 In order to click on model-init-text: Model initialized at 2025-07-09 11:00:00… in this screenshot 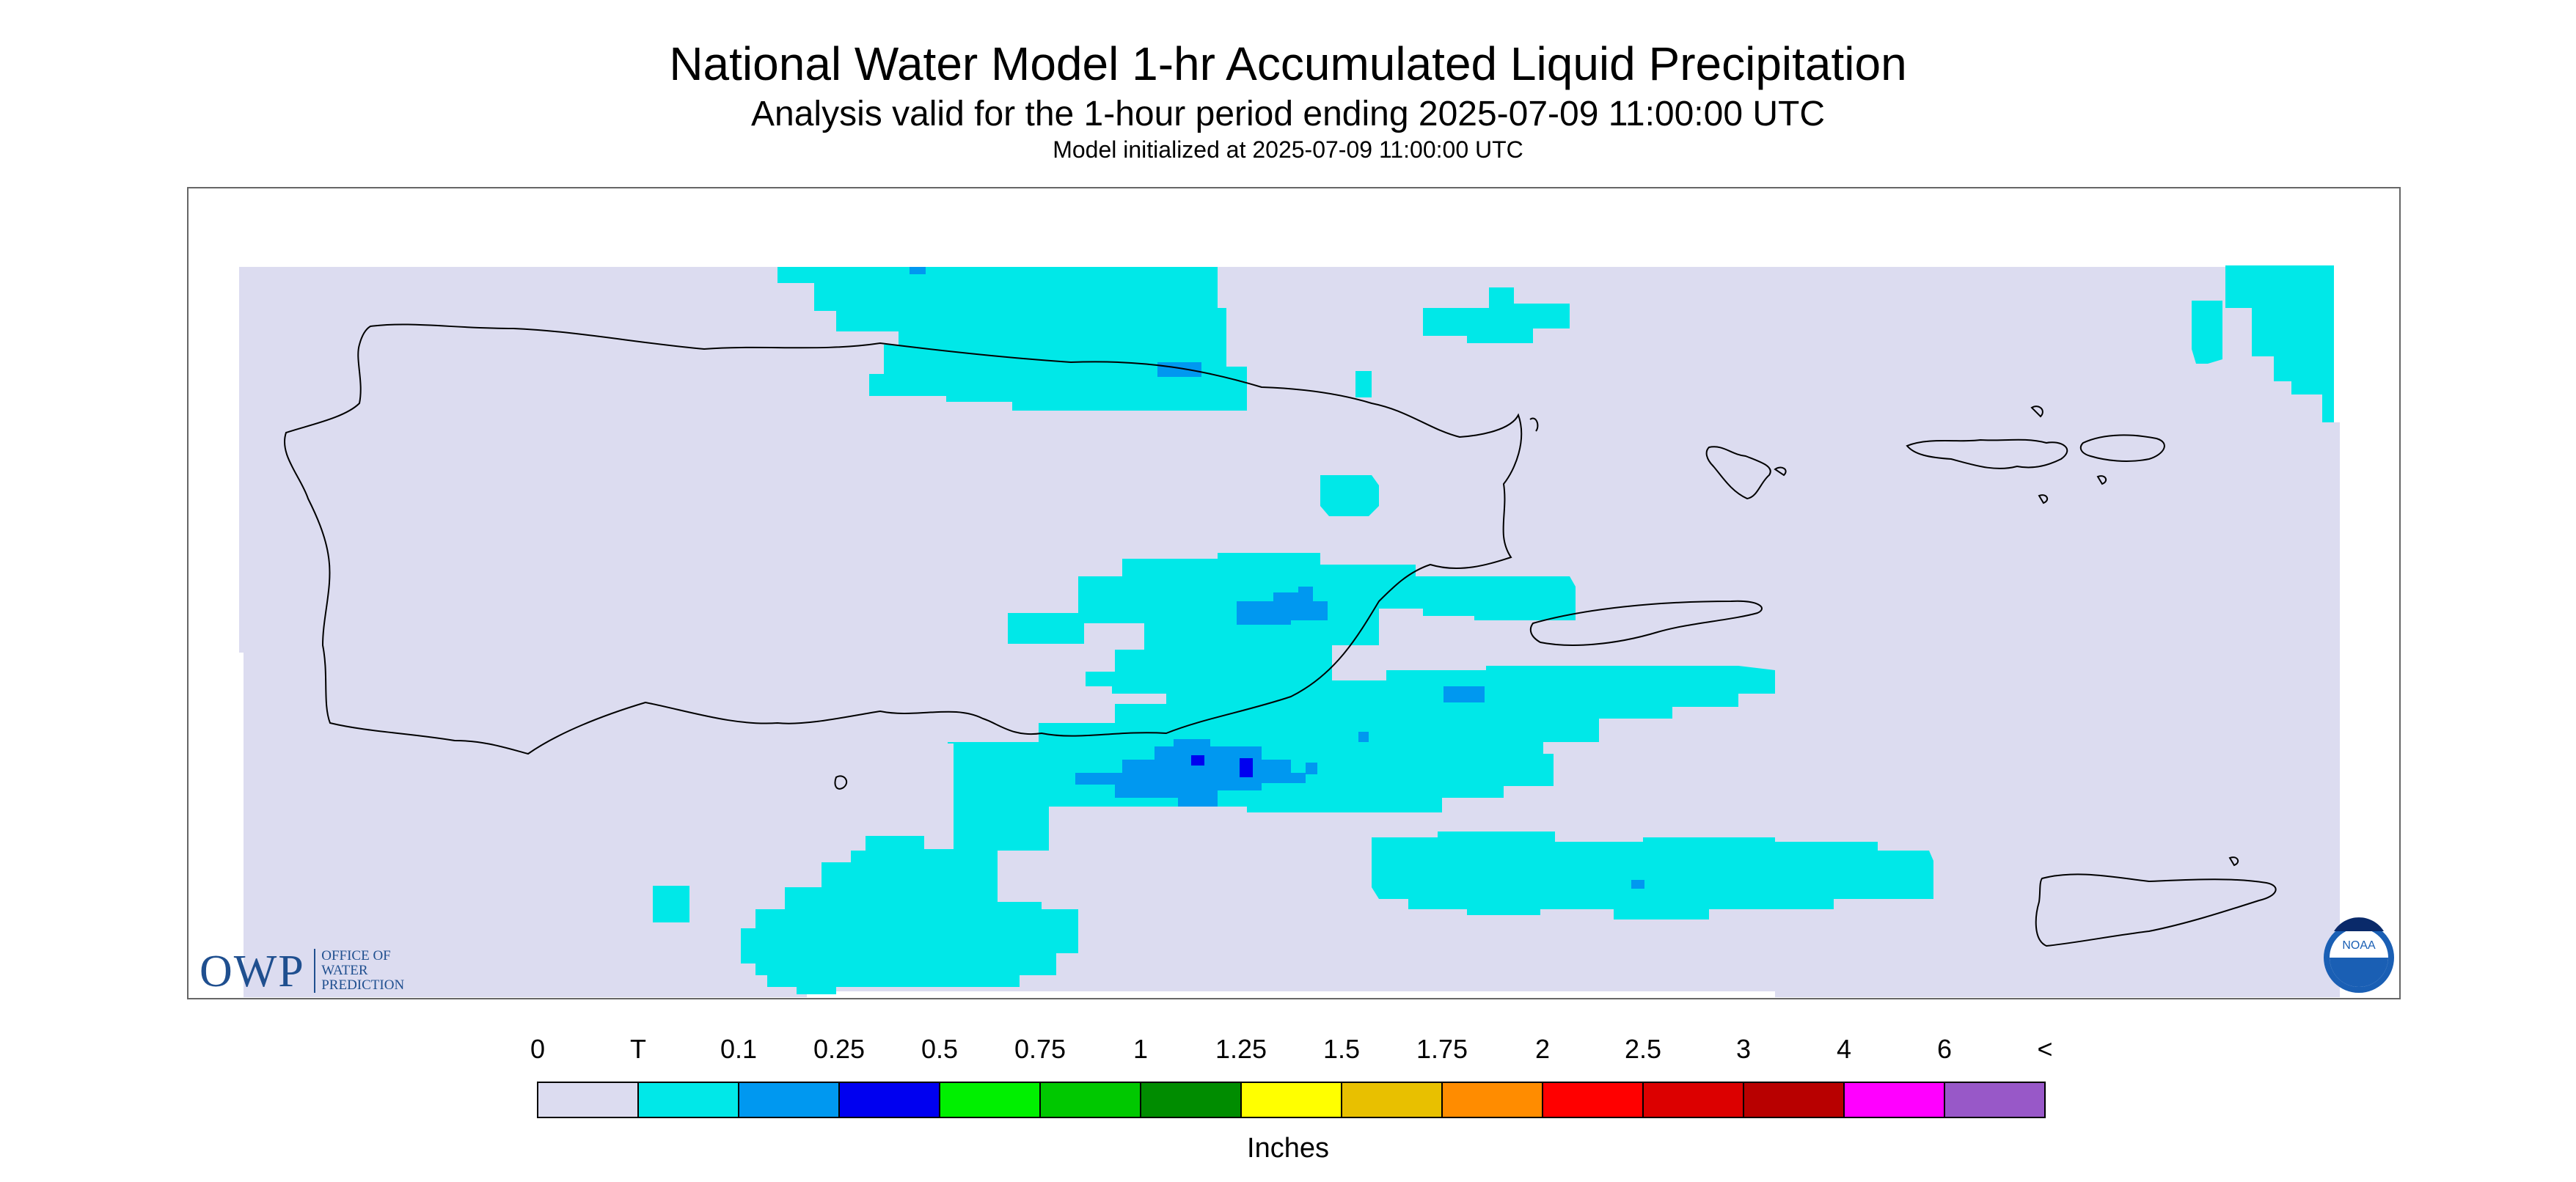, I will do `click(1288, 149)`.